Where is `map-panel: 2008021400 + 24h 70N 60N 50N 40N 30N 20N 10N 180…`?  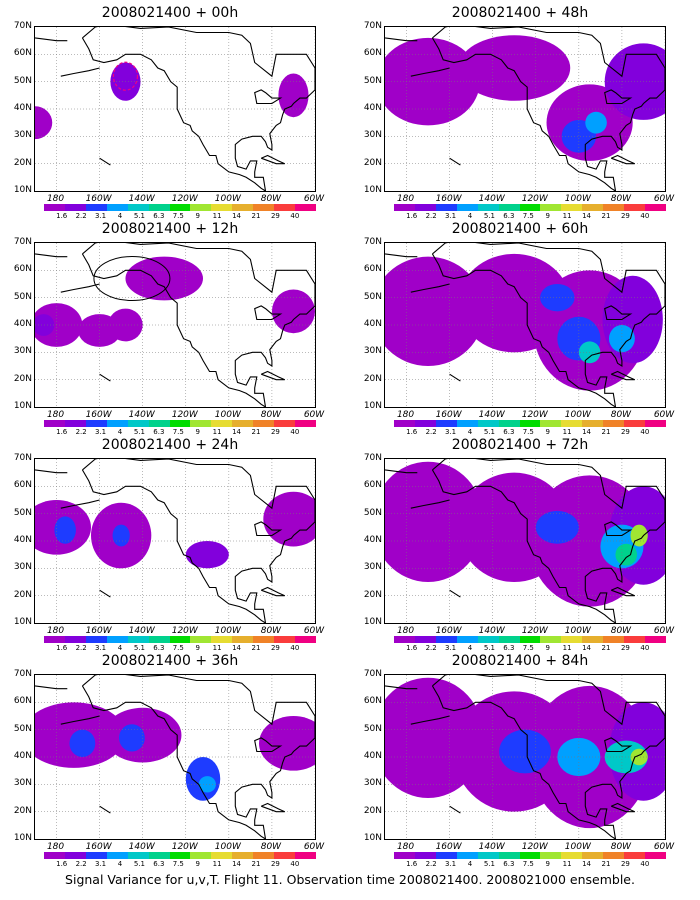 map-panel: 2008021400 + 24h 70N 60N 50N 40N 30N 20N 10N 180… is located at coordinates (170, 545).